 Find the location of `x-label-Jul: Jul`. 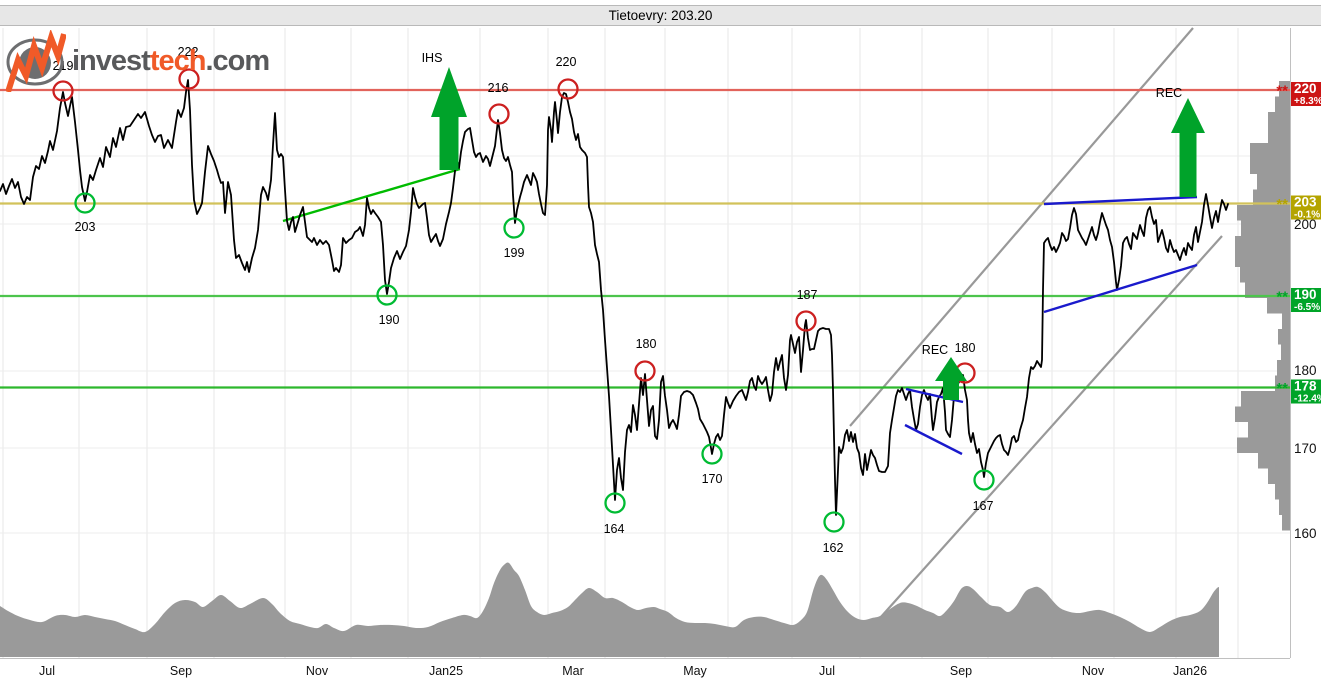

x-label-Jul: Jul is located at coordinates (827, 671).